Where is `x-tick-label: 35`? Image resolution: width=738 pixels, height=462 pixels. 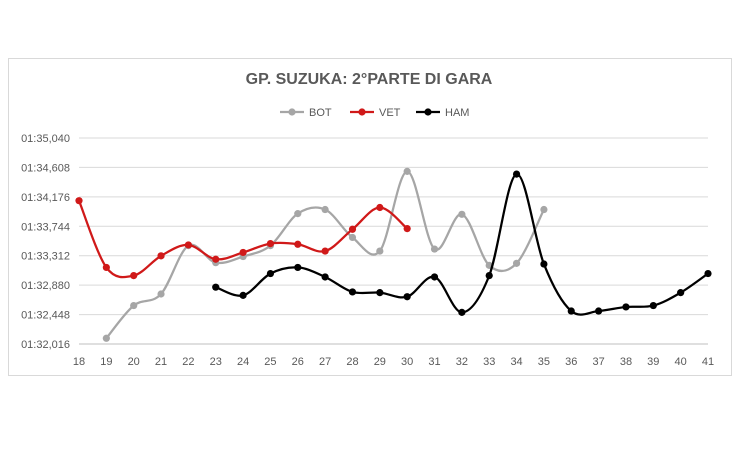 x-tick-label: 35 is located at coordinates (544, 362).